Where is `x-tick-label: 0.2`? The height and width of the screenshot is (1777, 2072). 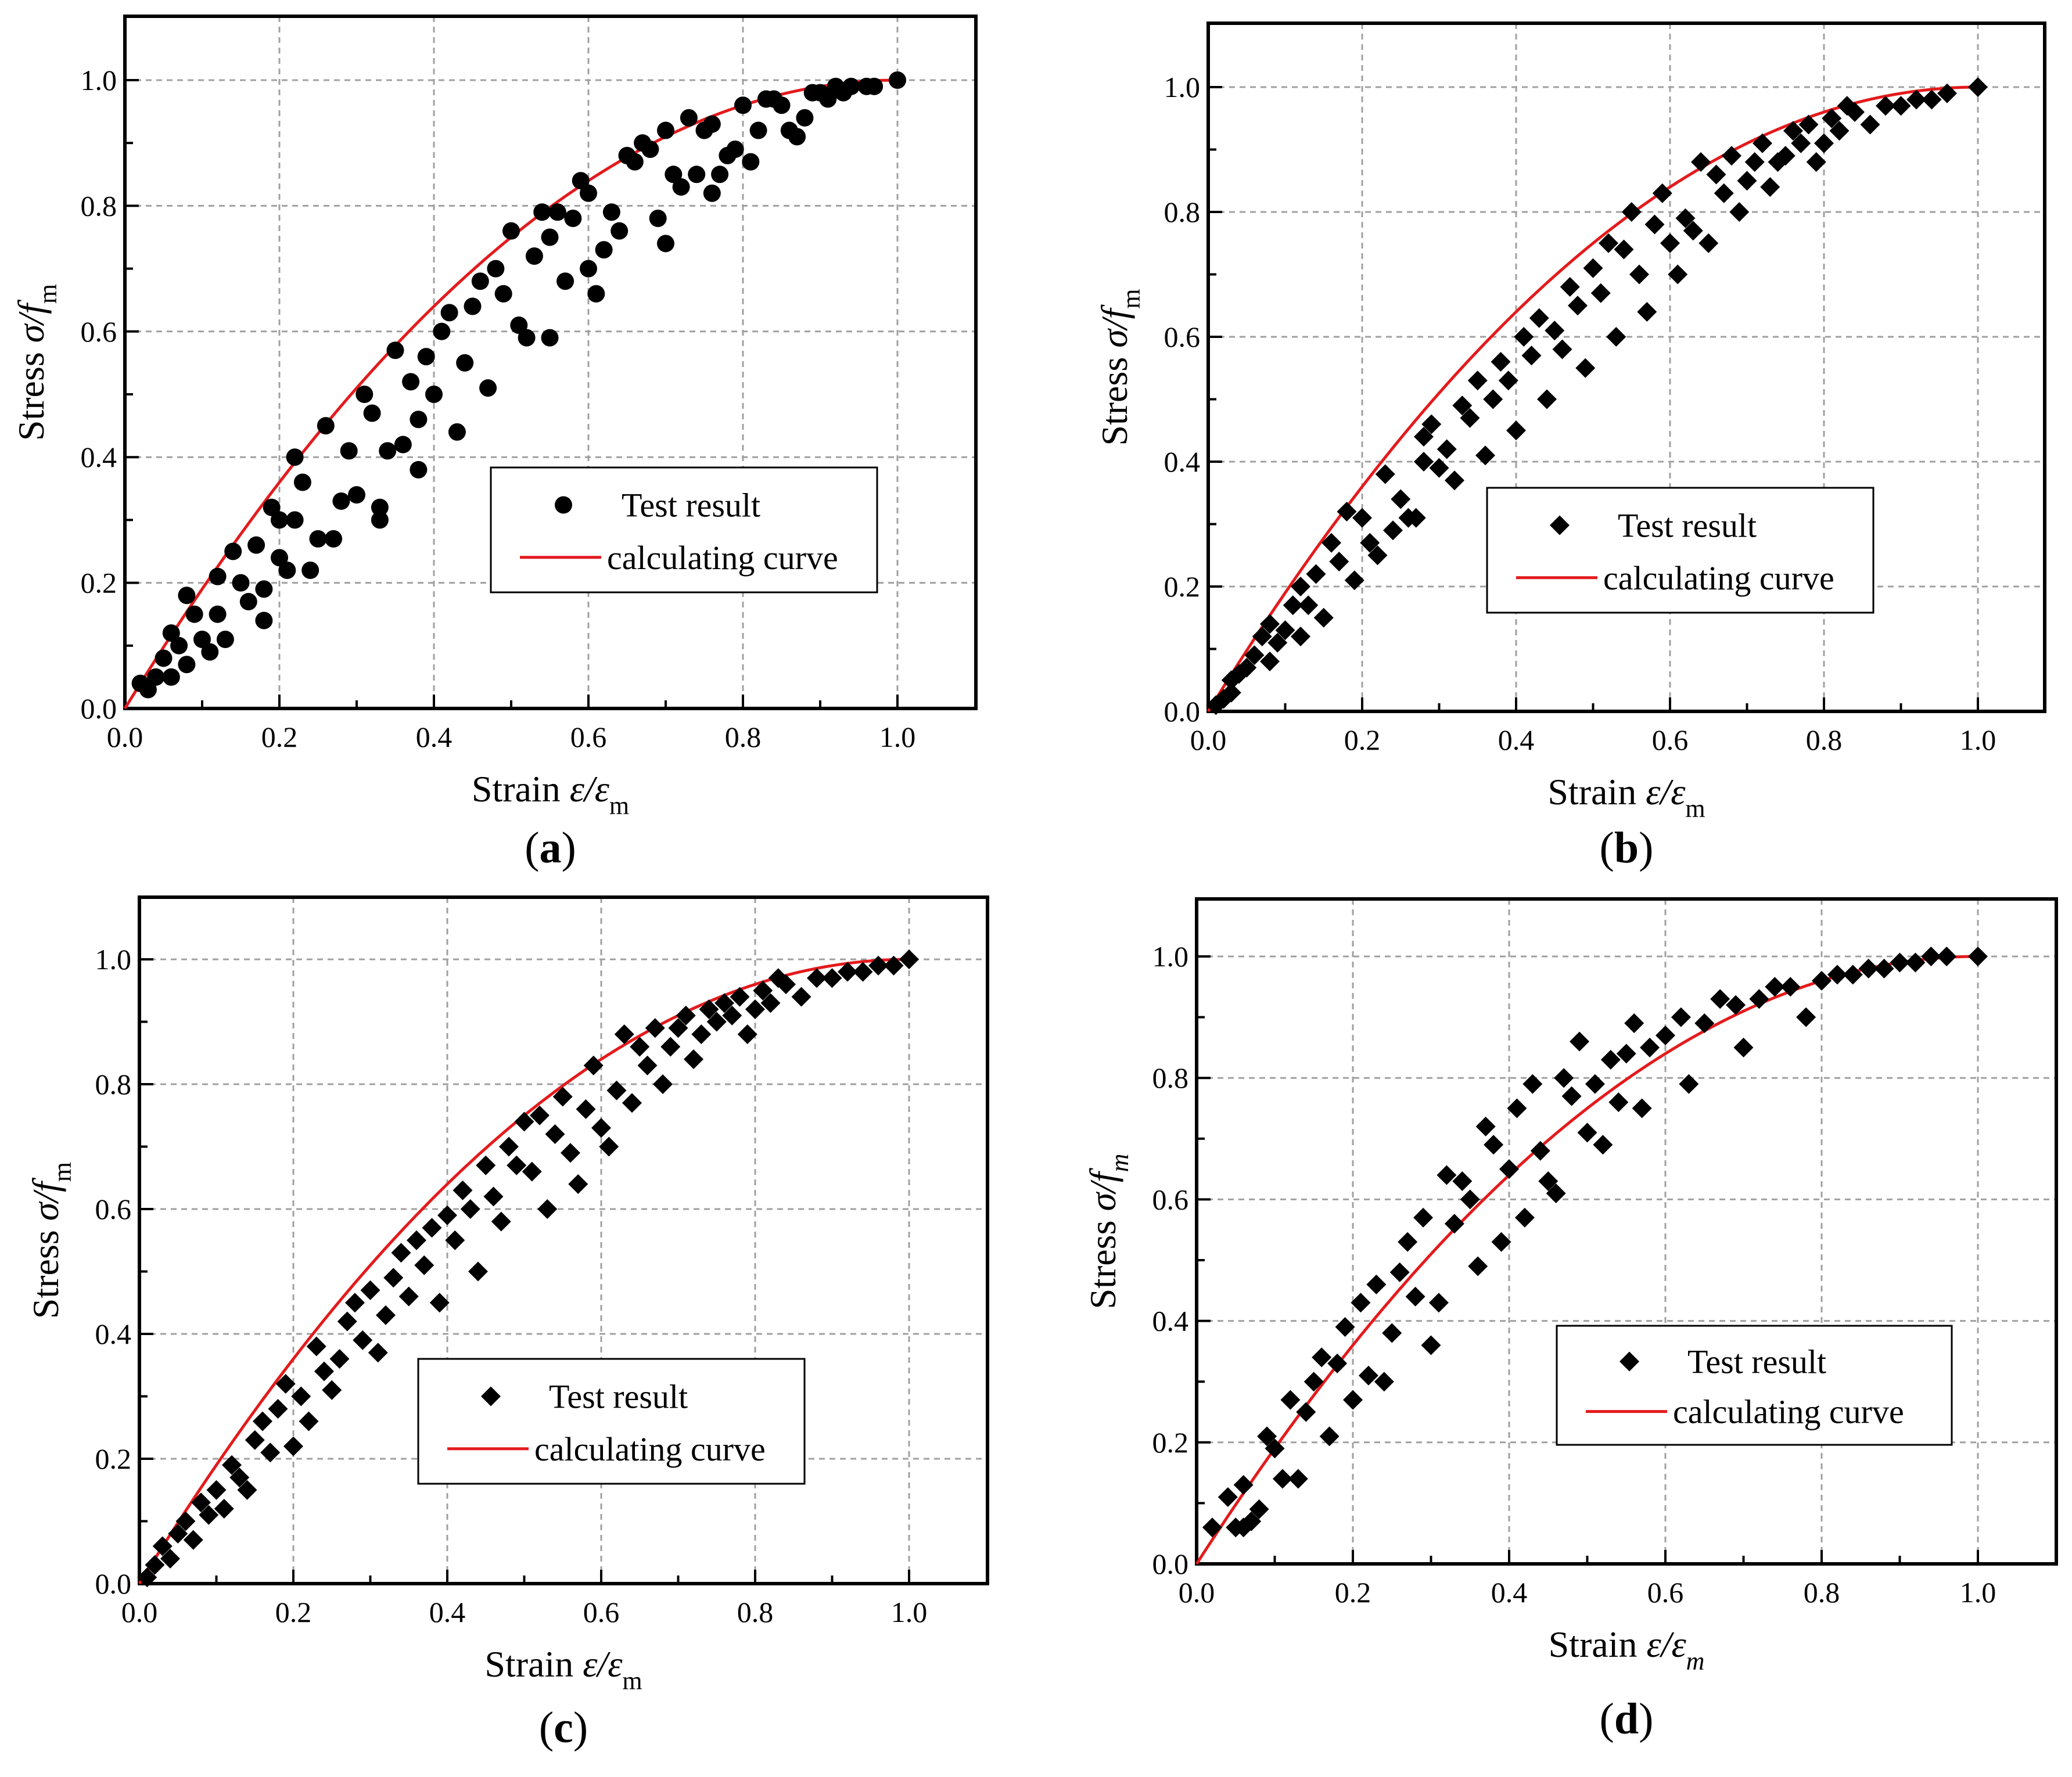 x-tick-label: 0.2 is located at coordinates (1353, 1592).